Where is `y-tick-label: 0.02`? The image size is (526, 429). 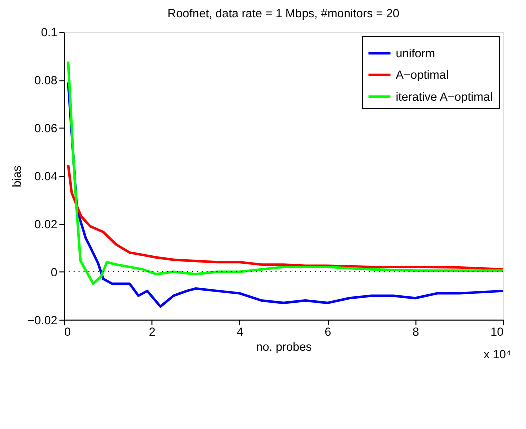 y-tick-label: 0.02 is located at coordinates (46, 224).